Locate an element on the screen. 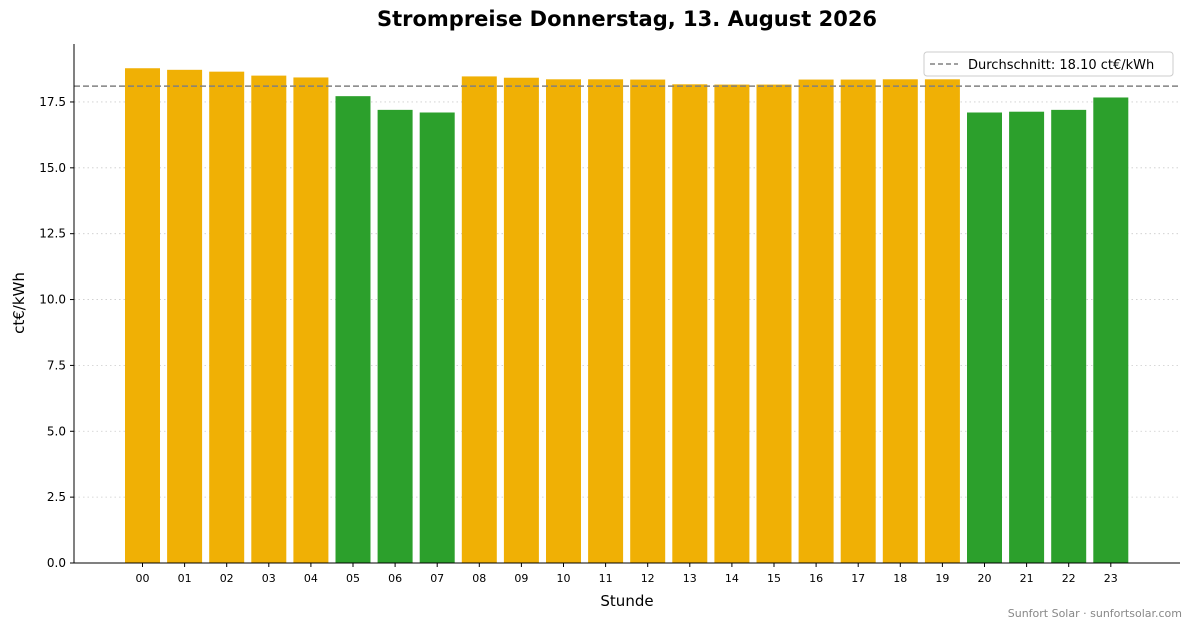 The height and width of the screenshot is (628, 1193). x-tick-label: 12 is located at coordinates (648, 578).